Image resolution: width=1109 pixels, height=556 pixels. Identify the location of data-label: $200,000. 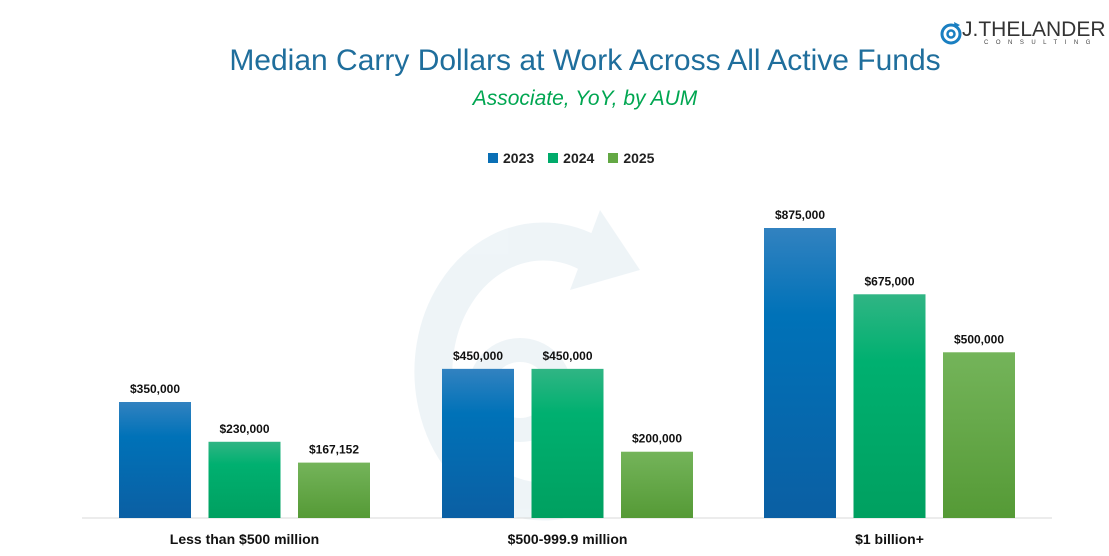
(657, 439).